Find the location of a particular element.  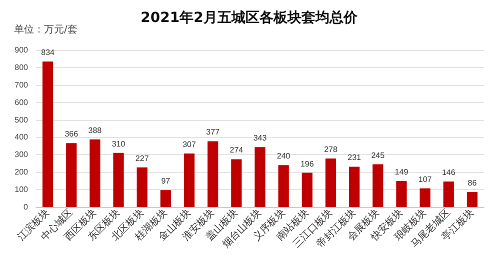

y-tick-label: 900 is located at coordinates (21, 50).